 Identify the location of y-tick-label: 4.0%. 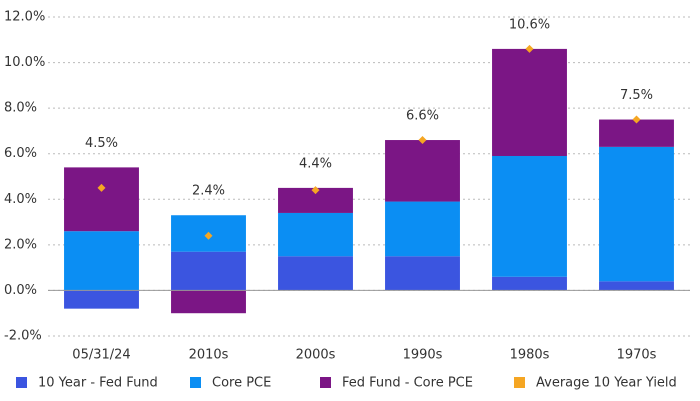
(20, 199).